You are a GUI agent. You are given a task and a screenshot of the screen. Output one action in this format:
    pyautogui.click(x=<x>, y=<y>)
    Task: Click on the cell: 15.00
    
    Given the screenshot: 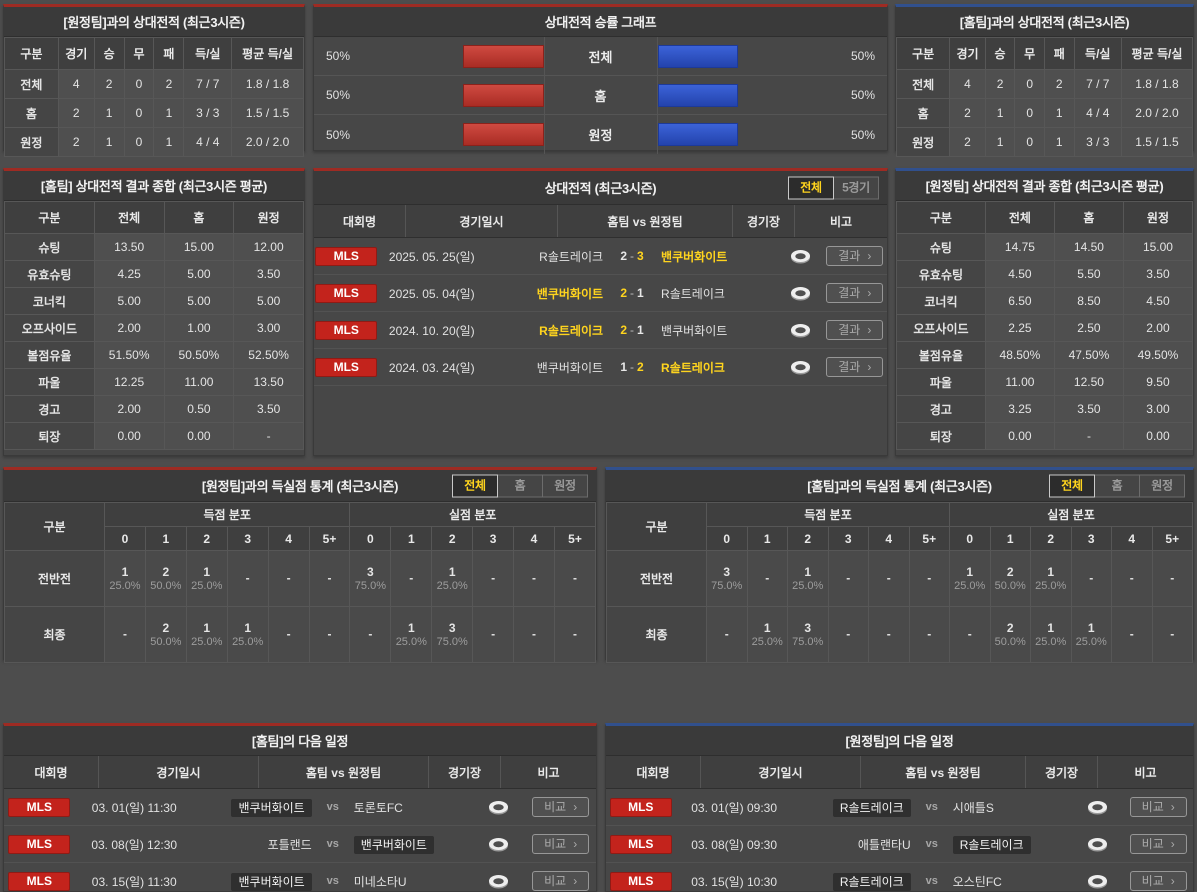 What is the action you would take?
    pyautogui.click(x=1158, y=247)
    